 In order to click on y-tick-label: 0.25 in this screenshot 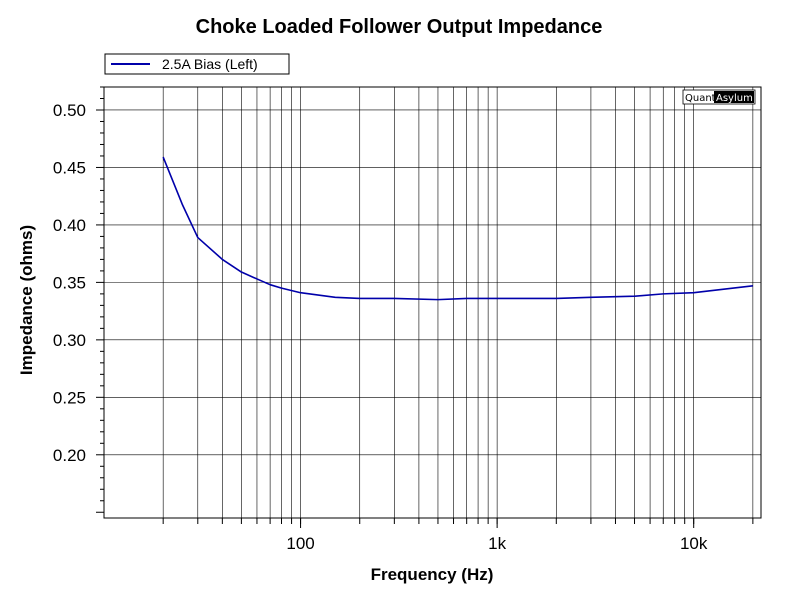, I will do `click(69, 397)`.